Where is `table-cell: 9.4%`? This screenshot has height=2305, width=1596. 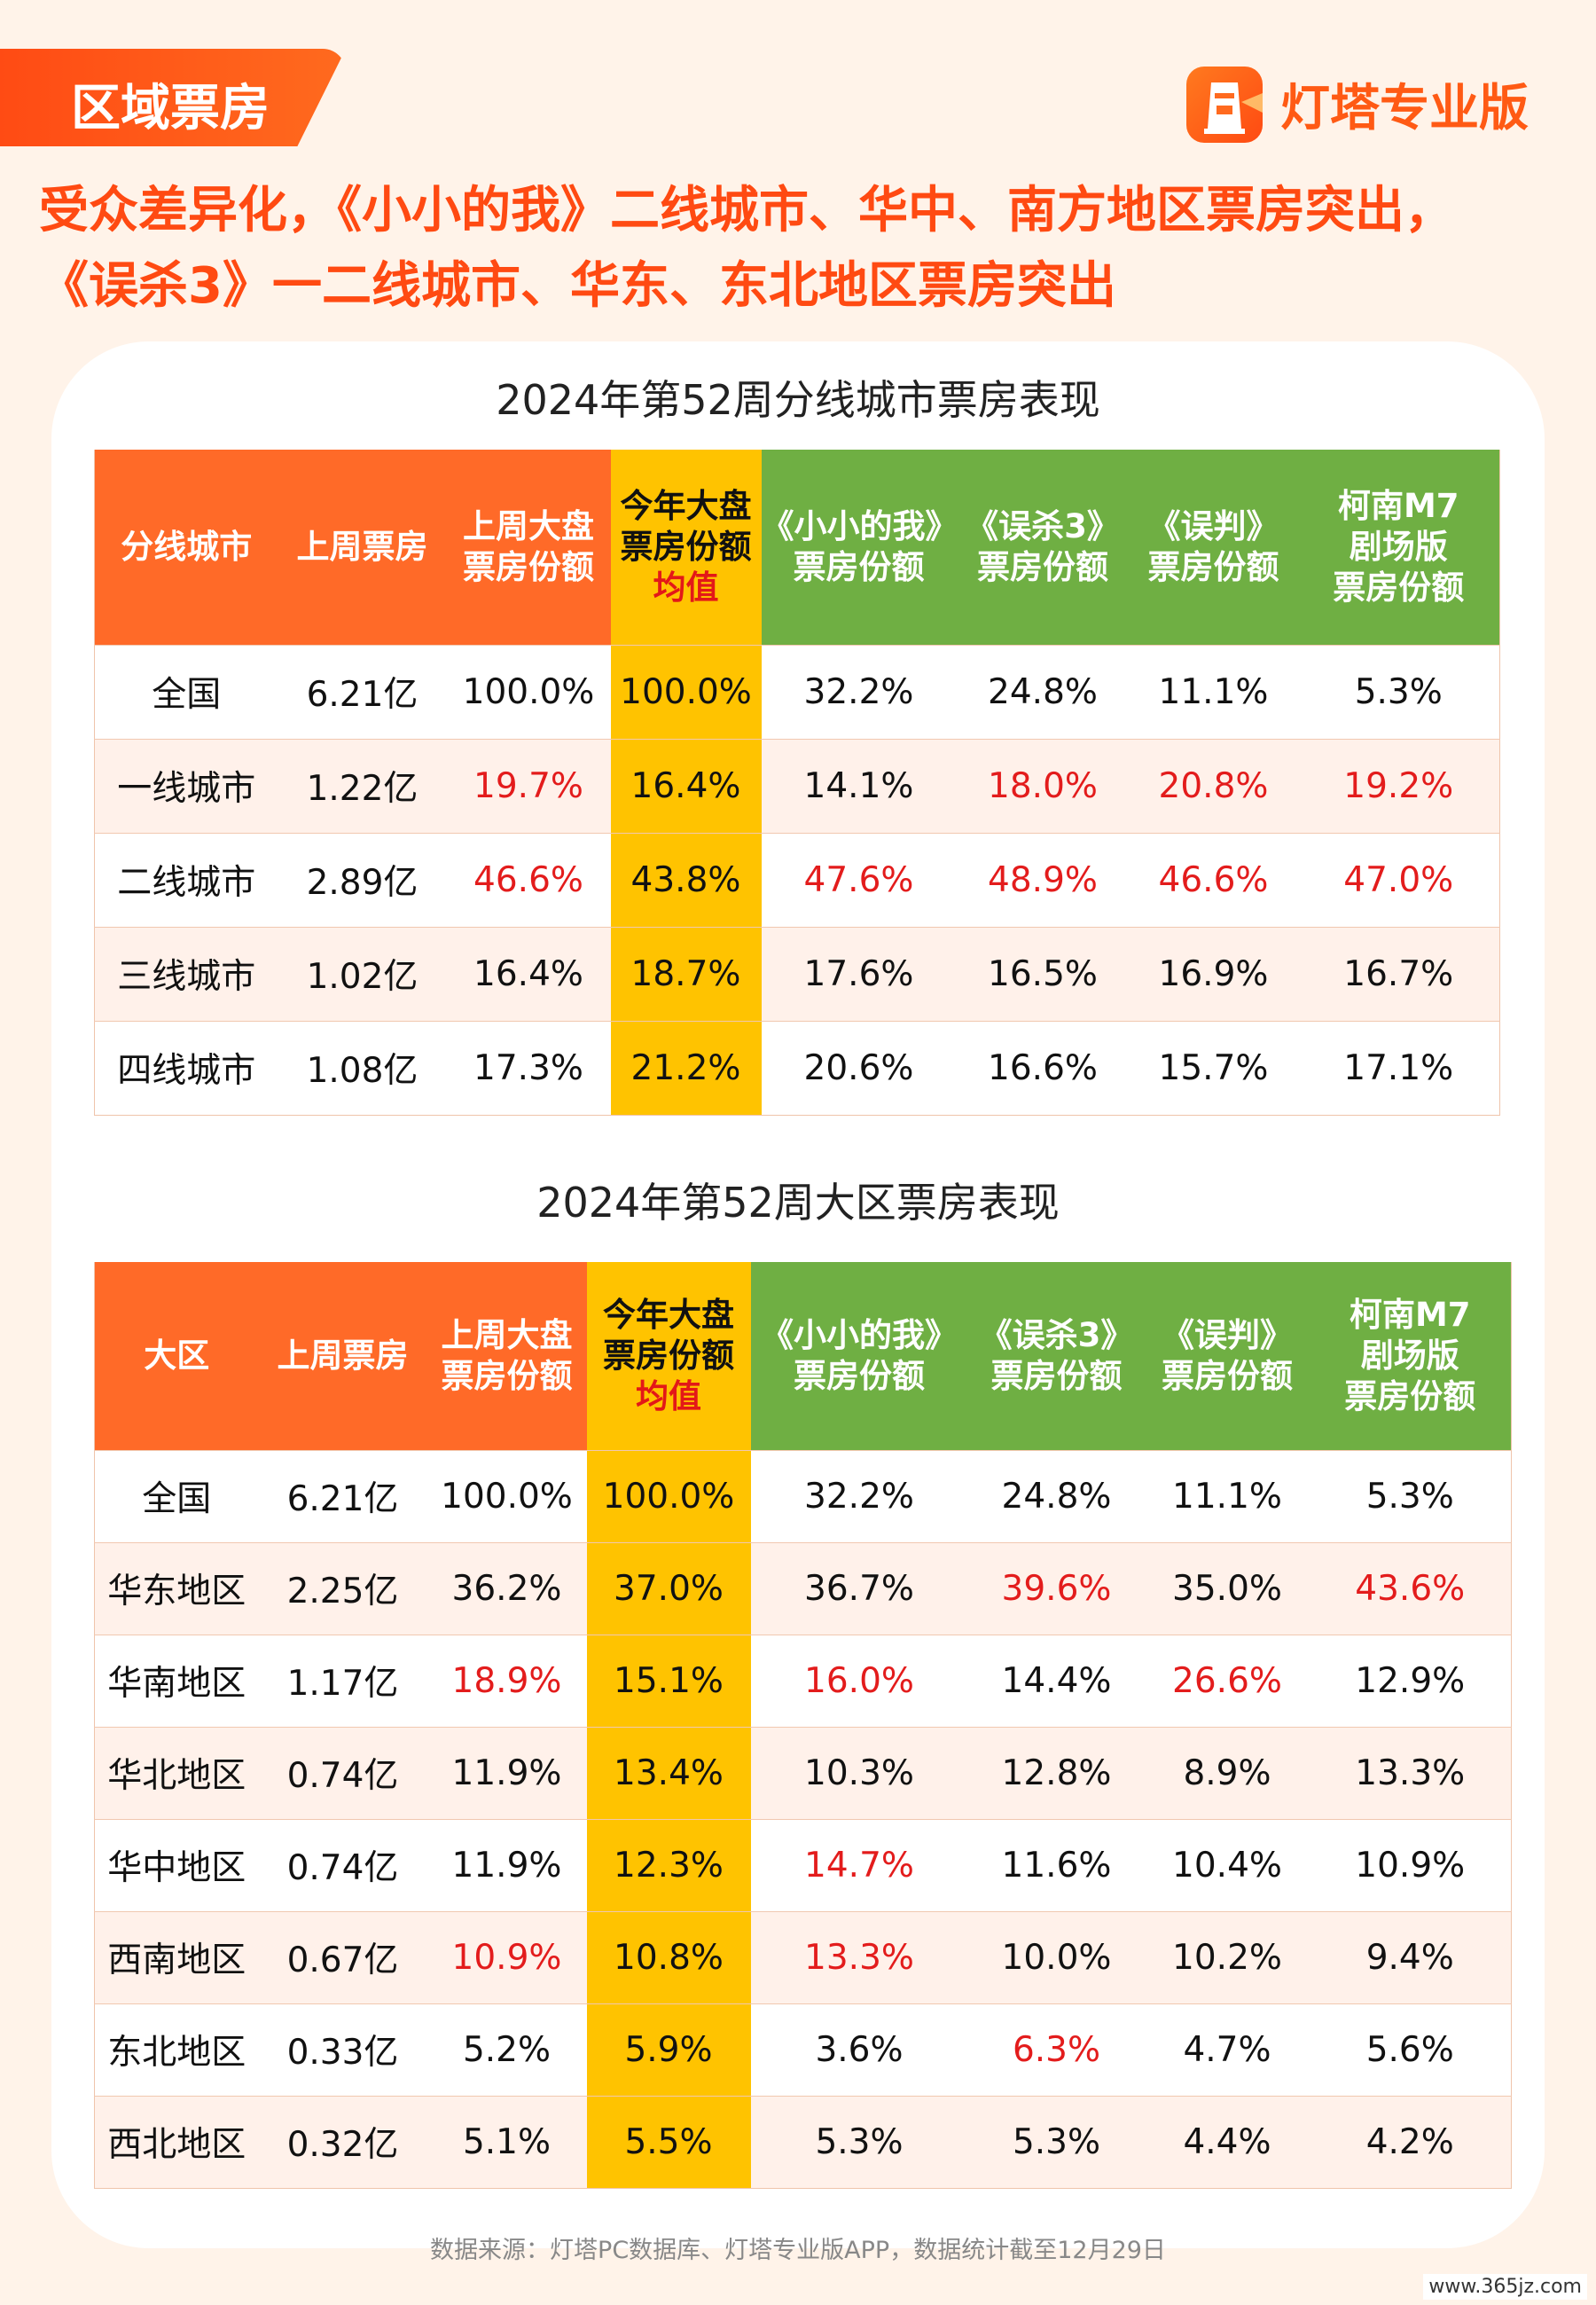 table-cell: 9.4% is located at coordinates (1411, 1956).